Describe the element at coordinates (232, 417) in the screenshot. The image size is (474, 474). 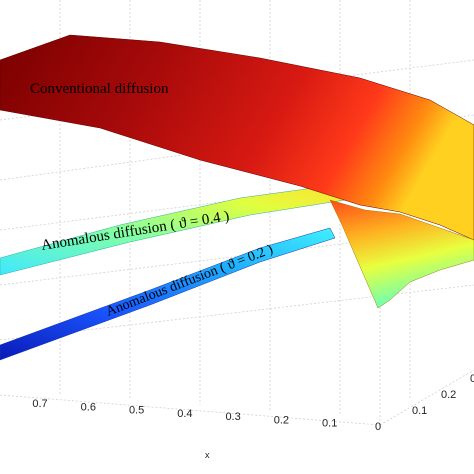
I see `x-tick-label: 0.3` at that location.